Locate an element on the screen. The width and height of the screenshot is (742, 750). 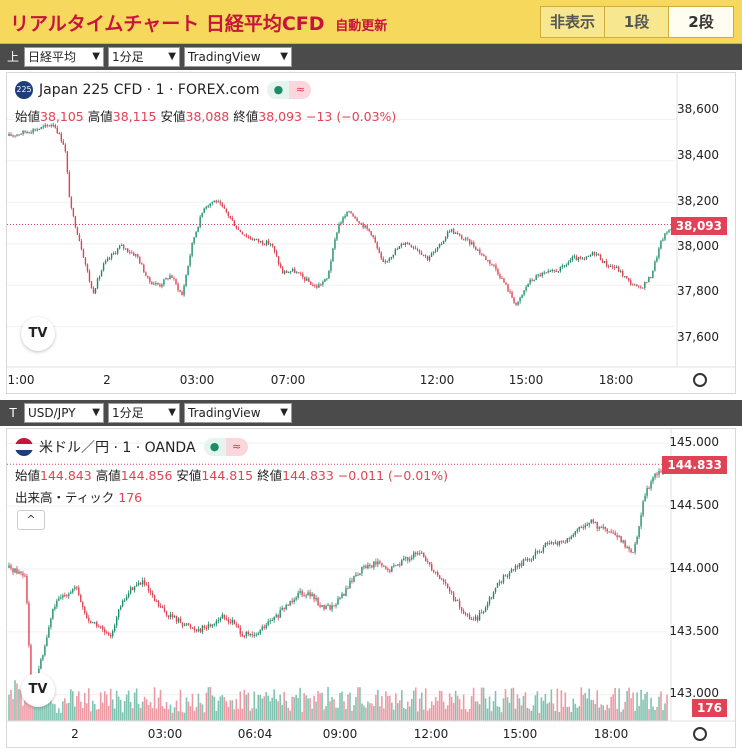
two-row-button: 2段 is located at coordinates (701, 22).